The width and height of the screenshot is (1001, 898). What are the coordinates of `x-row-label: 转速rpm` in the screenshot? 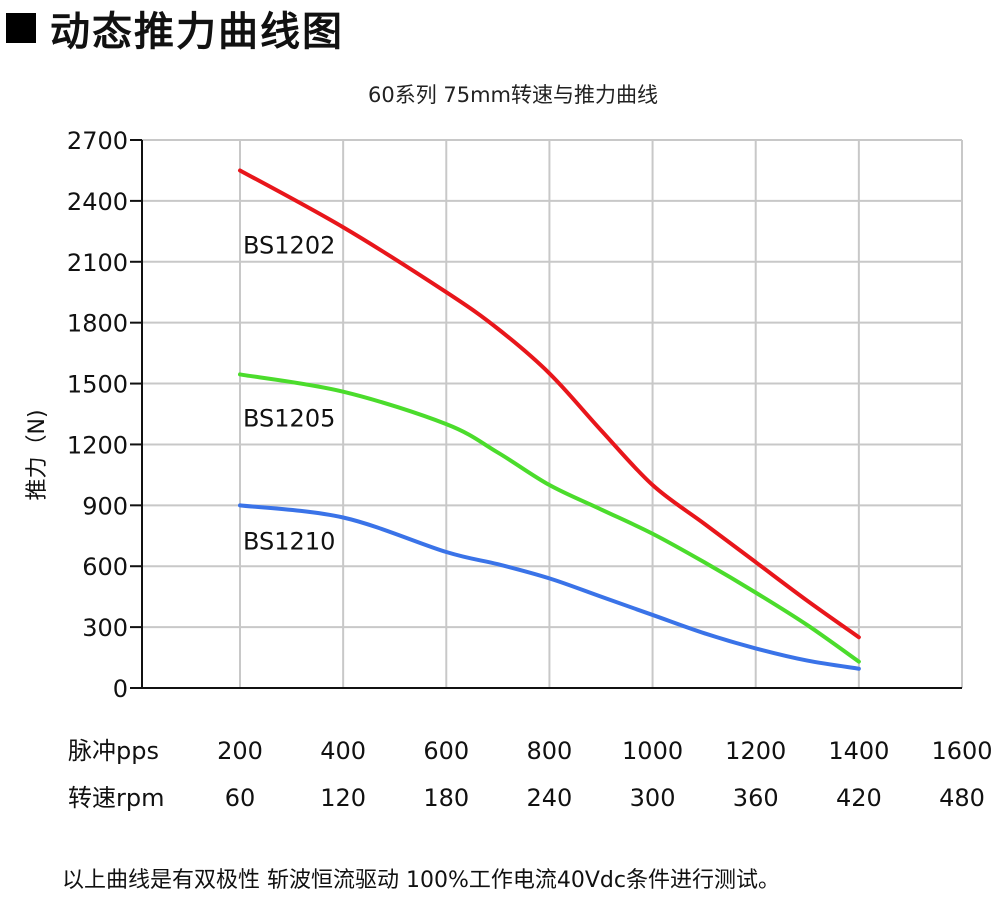 It's located at (116, 798).